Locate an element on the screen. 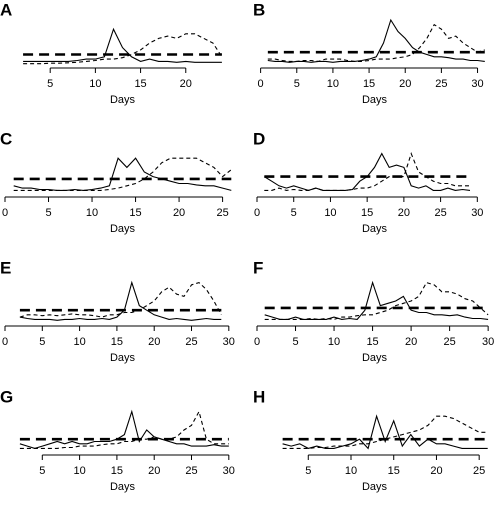 This screenshot has width=503, height=517. panel-label: C is located at coordinates (6, 138).